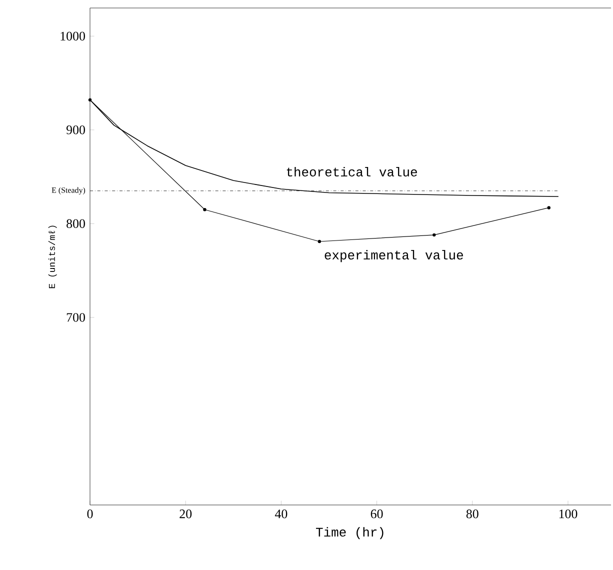 This screenshot has width=613, height=570. Describe the element at coordinates (281, 514) in the screenshot. I see `x-tick-label: 40` at that location.